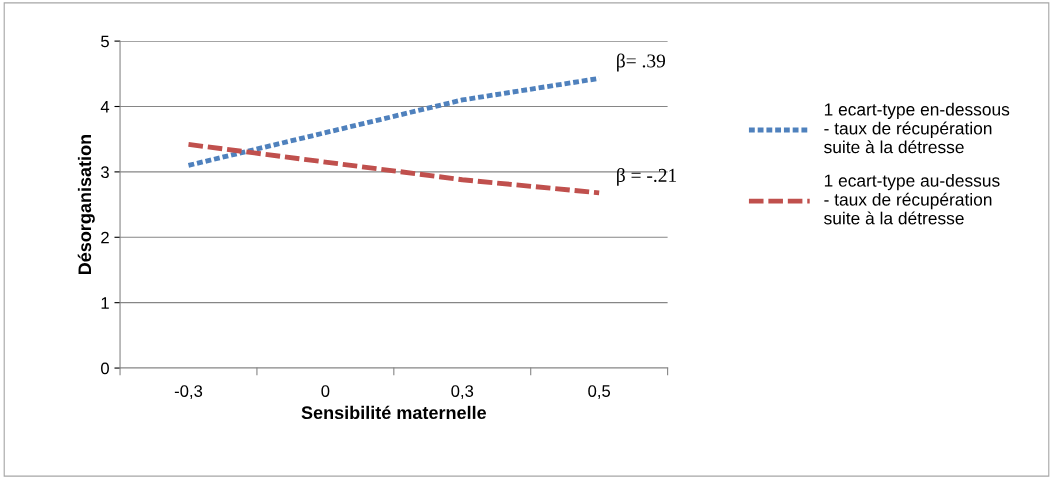 This screenshot has width=1053, height=478. What do you see at coordinates (105, 368) in the screenshot?
I see `y-tick-label: 0` at bounding box center [105, 368].